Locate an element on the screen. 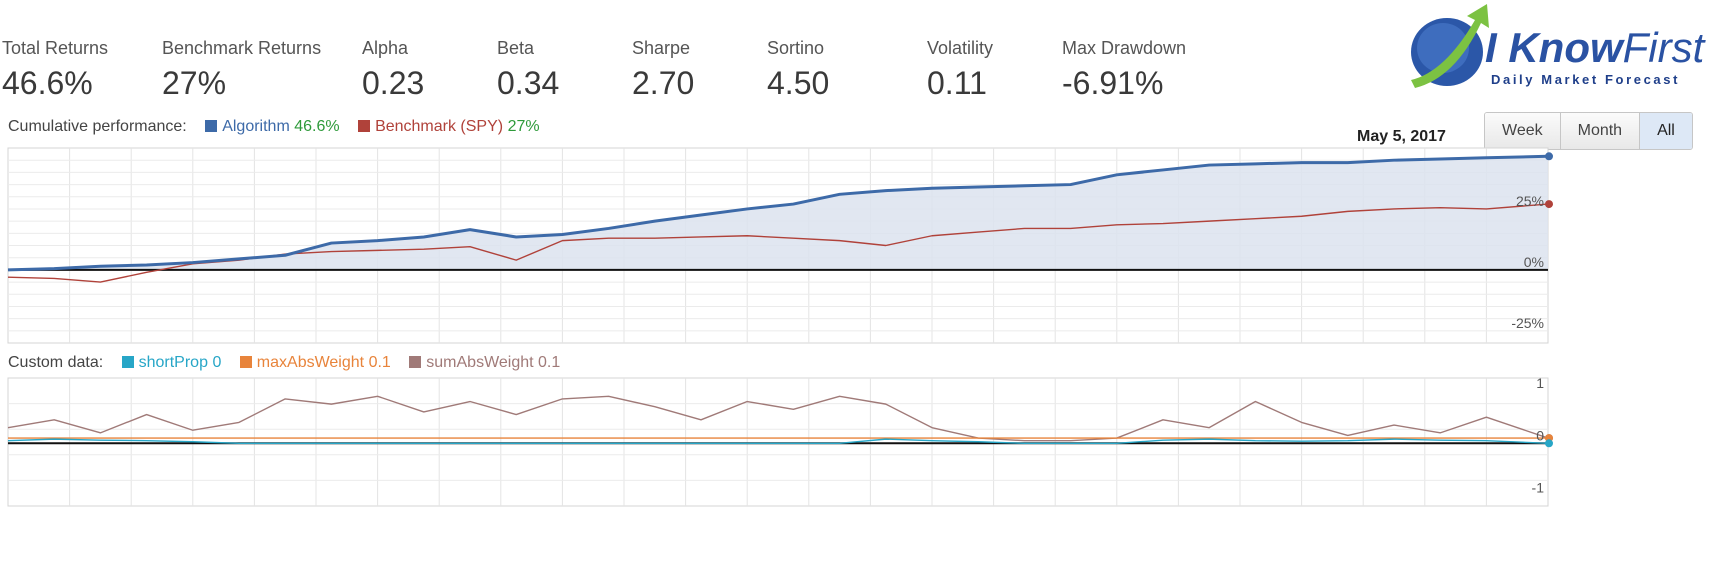  y-tick-label: 0% is located at coordinates (1534, 262).